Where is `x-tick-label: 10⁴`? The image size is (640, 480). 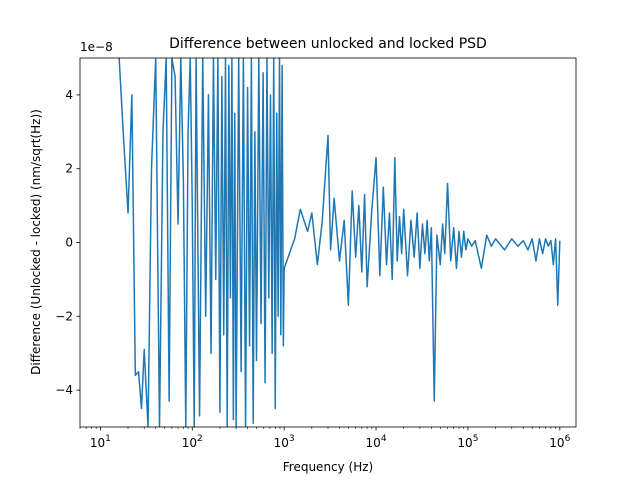
x-tick-label: 10⁴ is located at coordinates (376, 442).